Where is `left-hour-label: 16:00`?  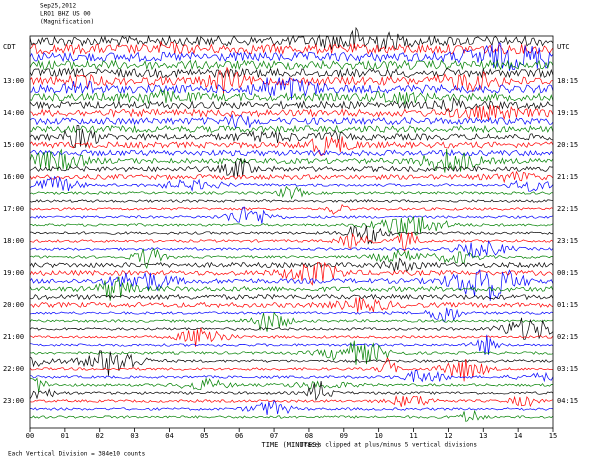
left-hour-label: 16:00 is located at coordinates (13, 177).